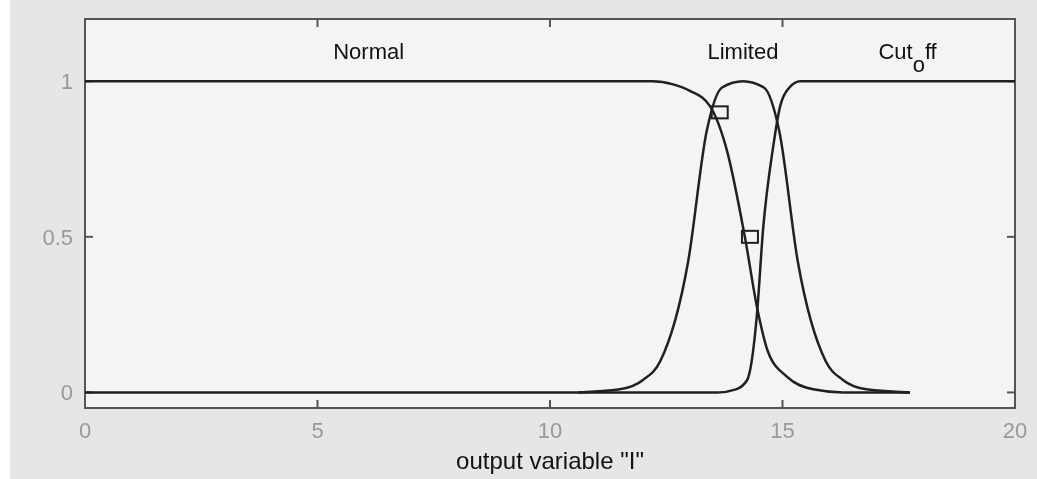  Describe the element at coordinates (57, 237) in the screenshot. I see `y-tick-label: 0.5` at that location.